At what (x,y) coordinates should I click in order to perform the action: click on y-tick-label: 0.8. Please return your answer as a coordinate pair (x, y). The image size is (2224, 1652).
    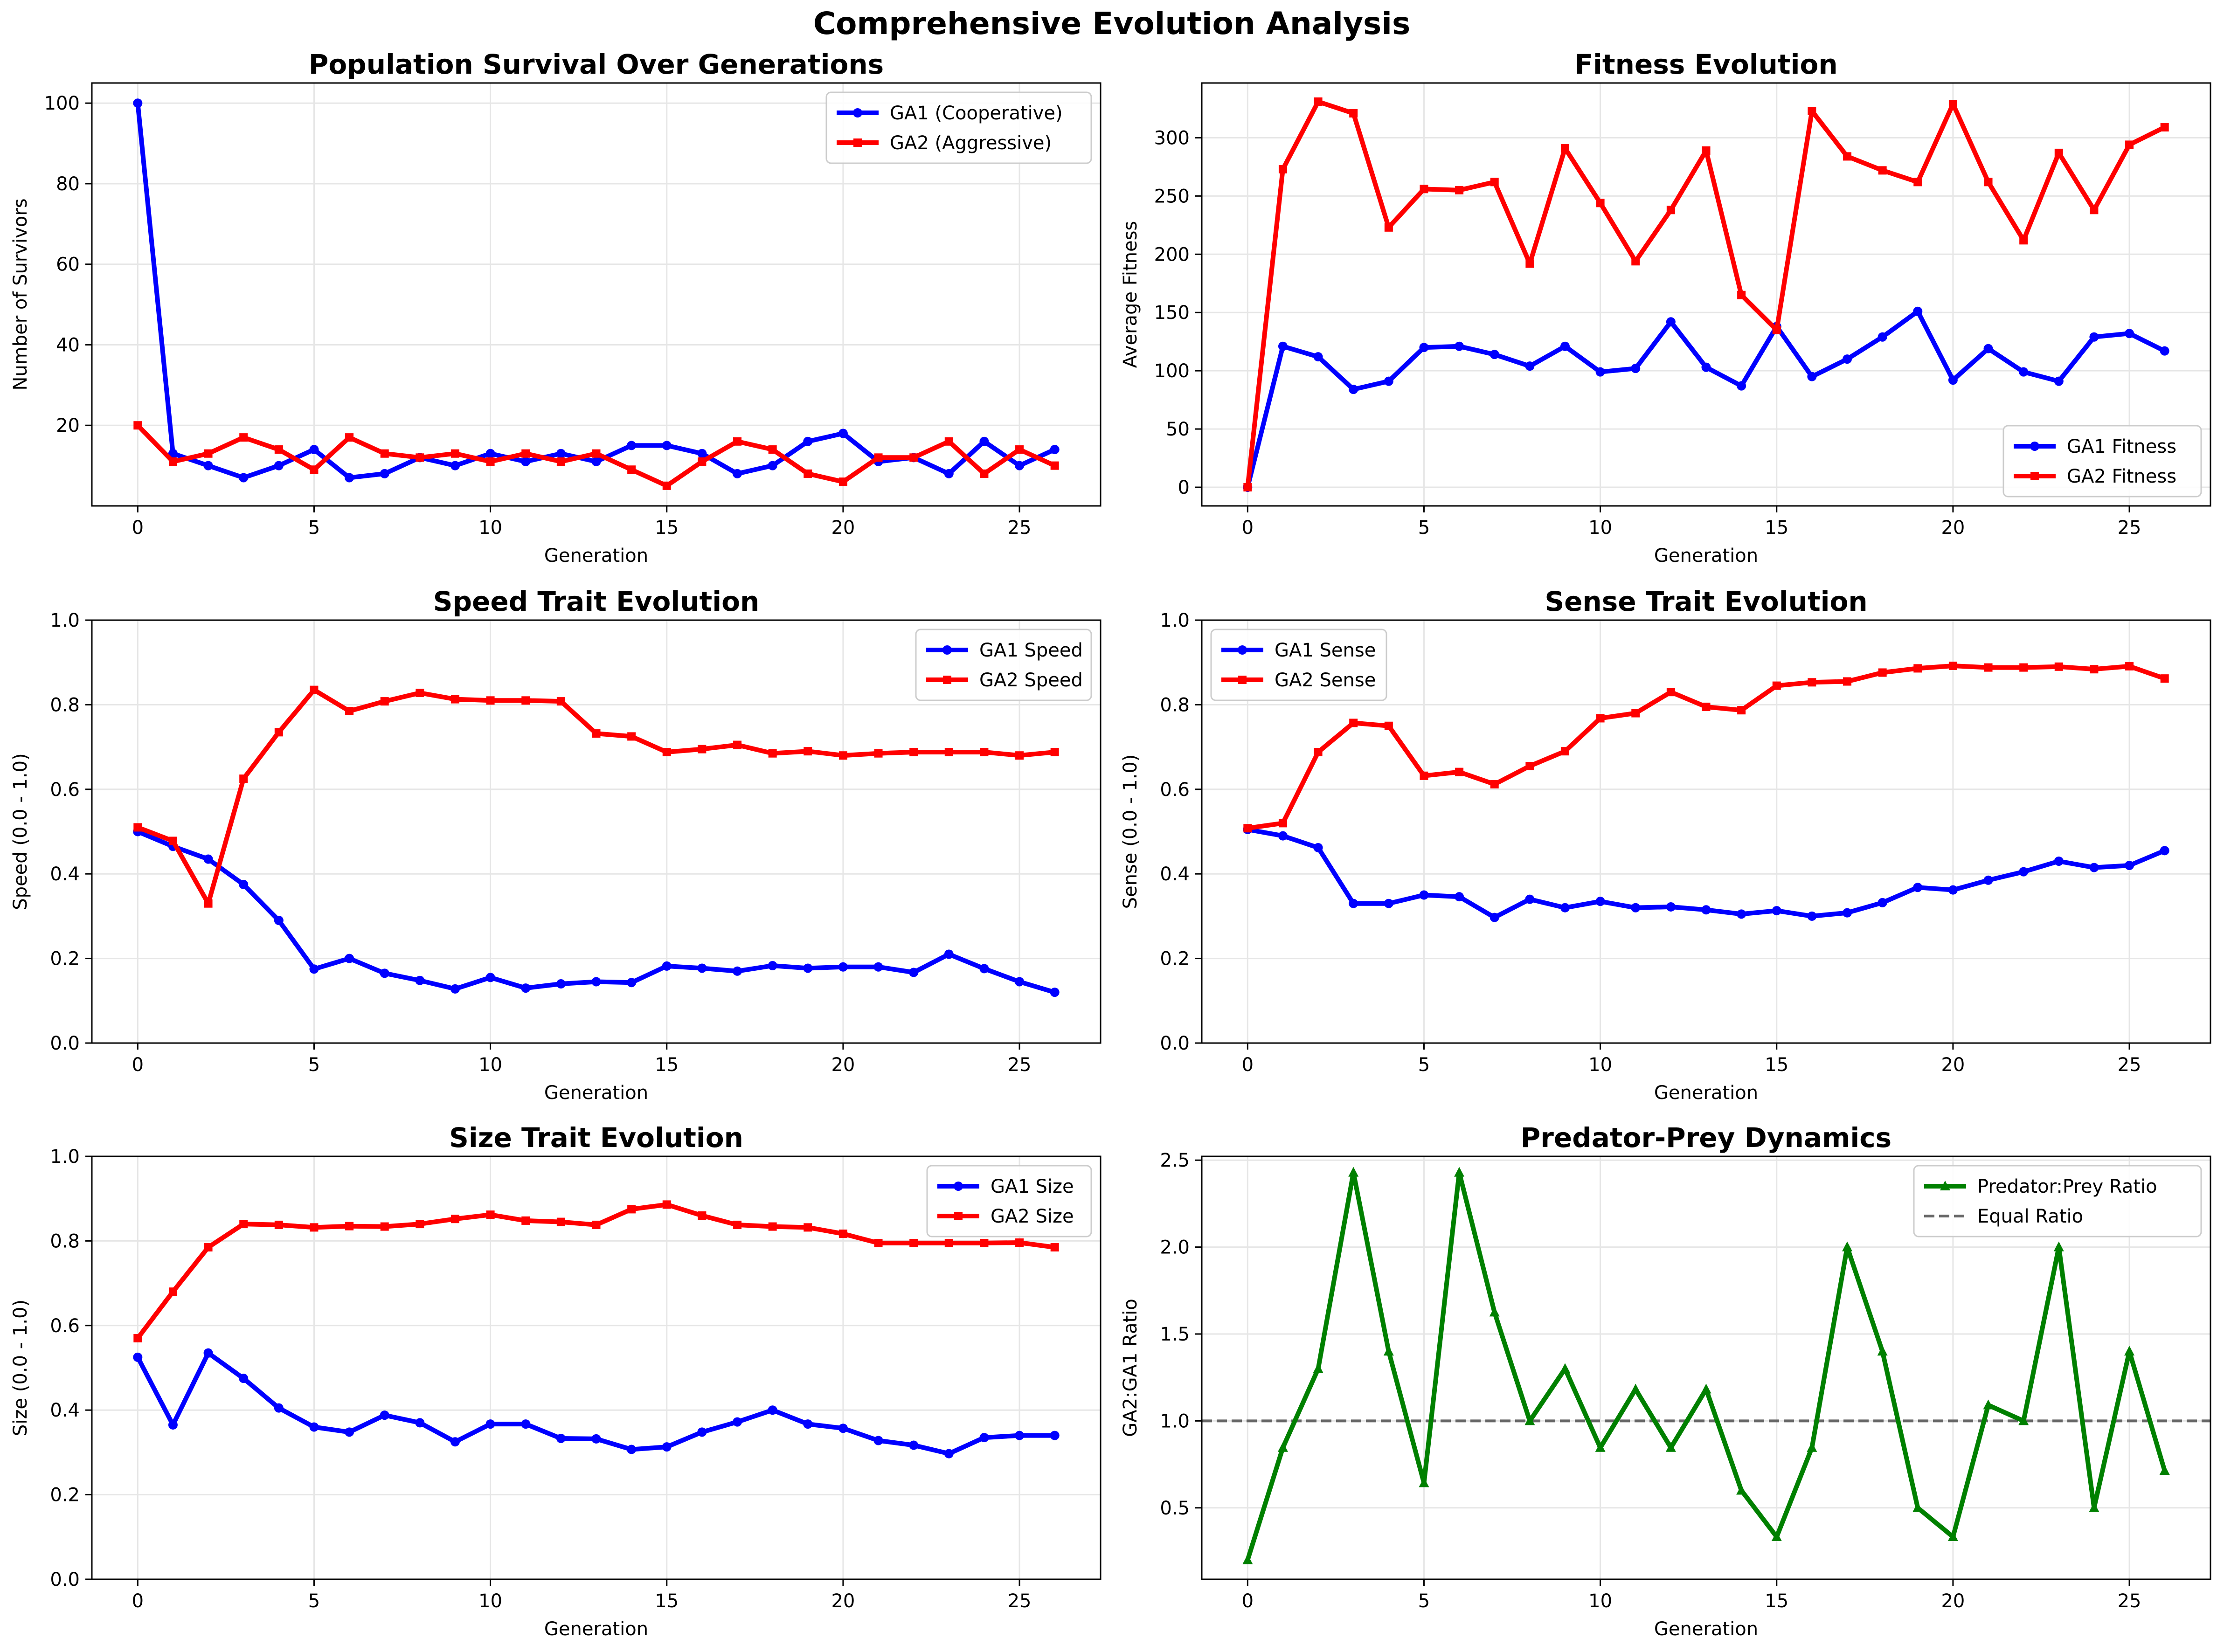
    Looking at the image, I should click on (65, 1241).